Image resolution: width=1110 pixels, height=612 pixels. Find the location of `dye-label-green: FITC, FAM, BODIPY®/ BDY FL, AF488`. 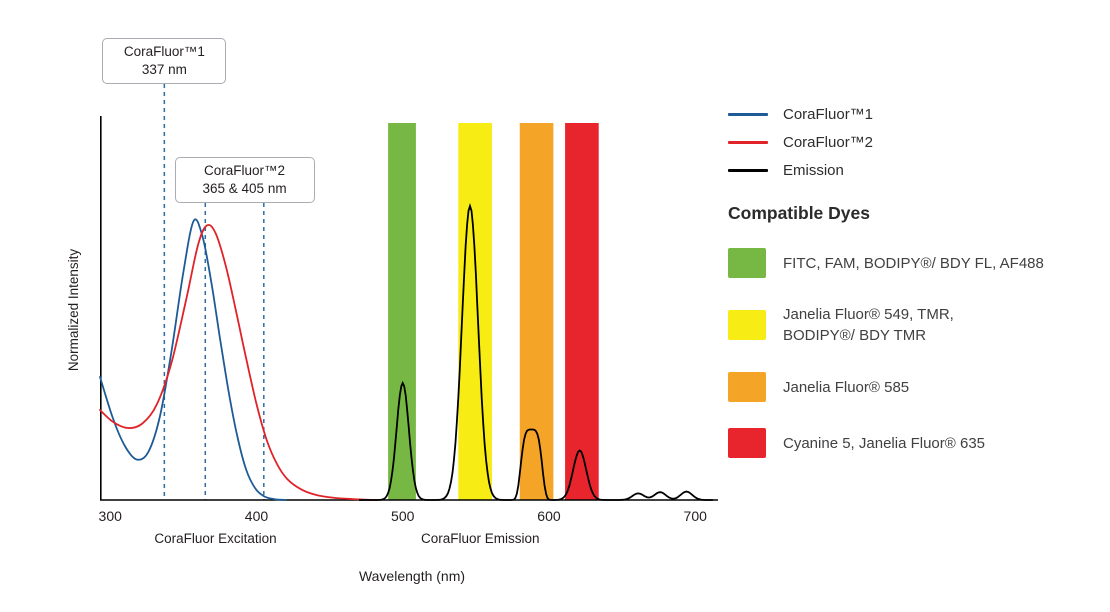

dye-label-green: FITC, FAM, BODIPY®/ BDY FL, AF488 is located at coordinates (913, 263).